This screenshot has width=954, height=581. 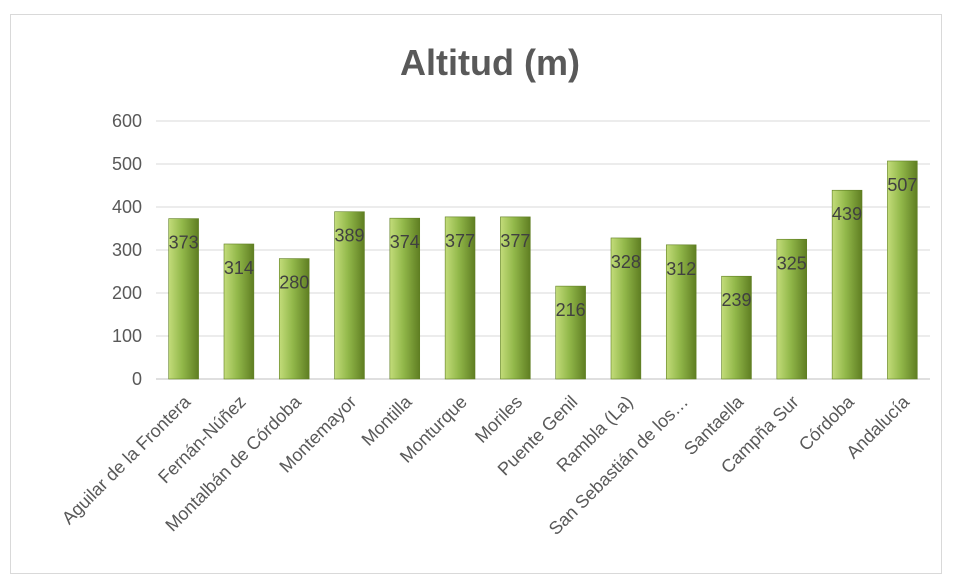 What do you see at coordinates (137, 379) in the screenshot?
I see `y-tick-label: 0` at bounding box center [137, 379].